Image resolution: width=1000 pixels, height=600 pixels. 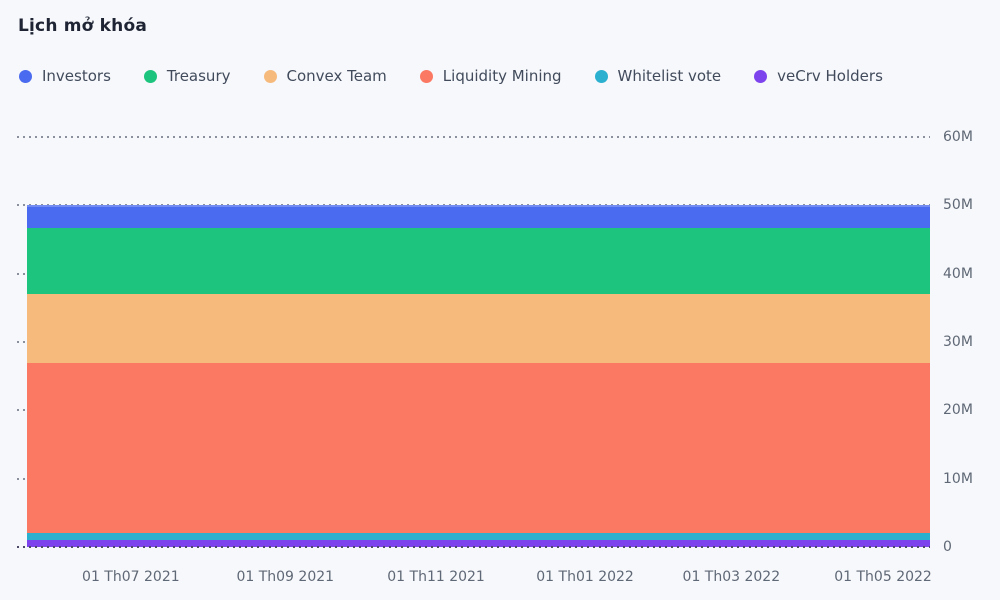 I want to click on gridline-60m, so click(x=473, y=137).